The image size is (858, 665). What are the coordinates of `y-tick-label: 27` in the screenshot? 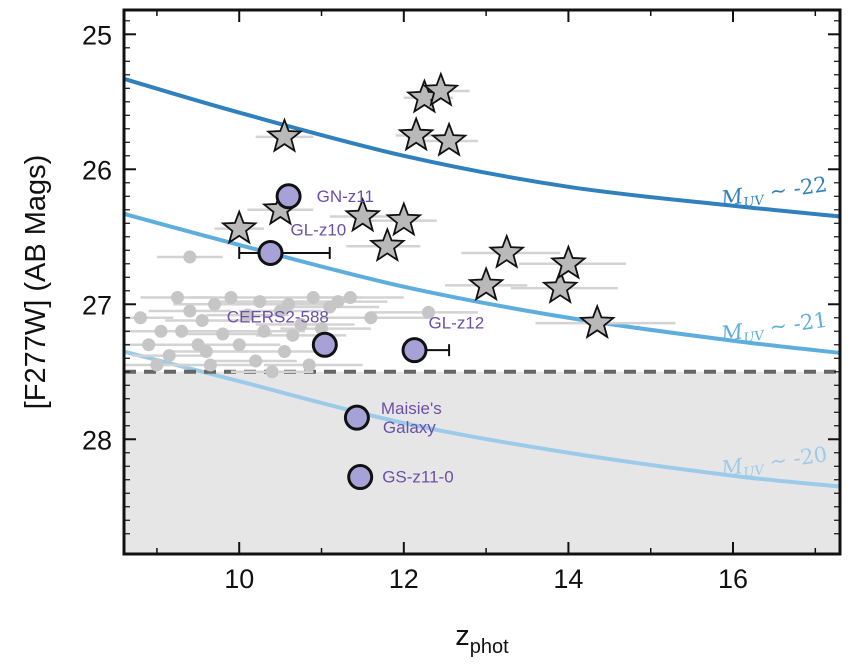 It's located at (97, 305).